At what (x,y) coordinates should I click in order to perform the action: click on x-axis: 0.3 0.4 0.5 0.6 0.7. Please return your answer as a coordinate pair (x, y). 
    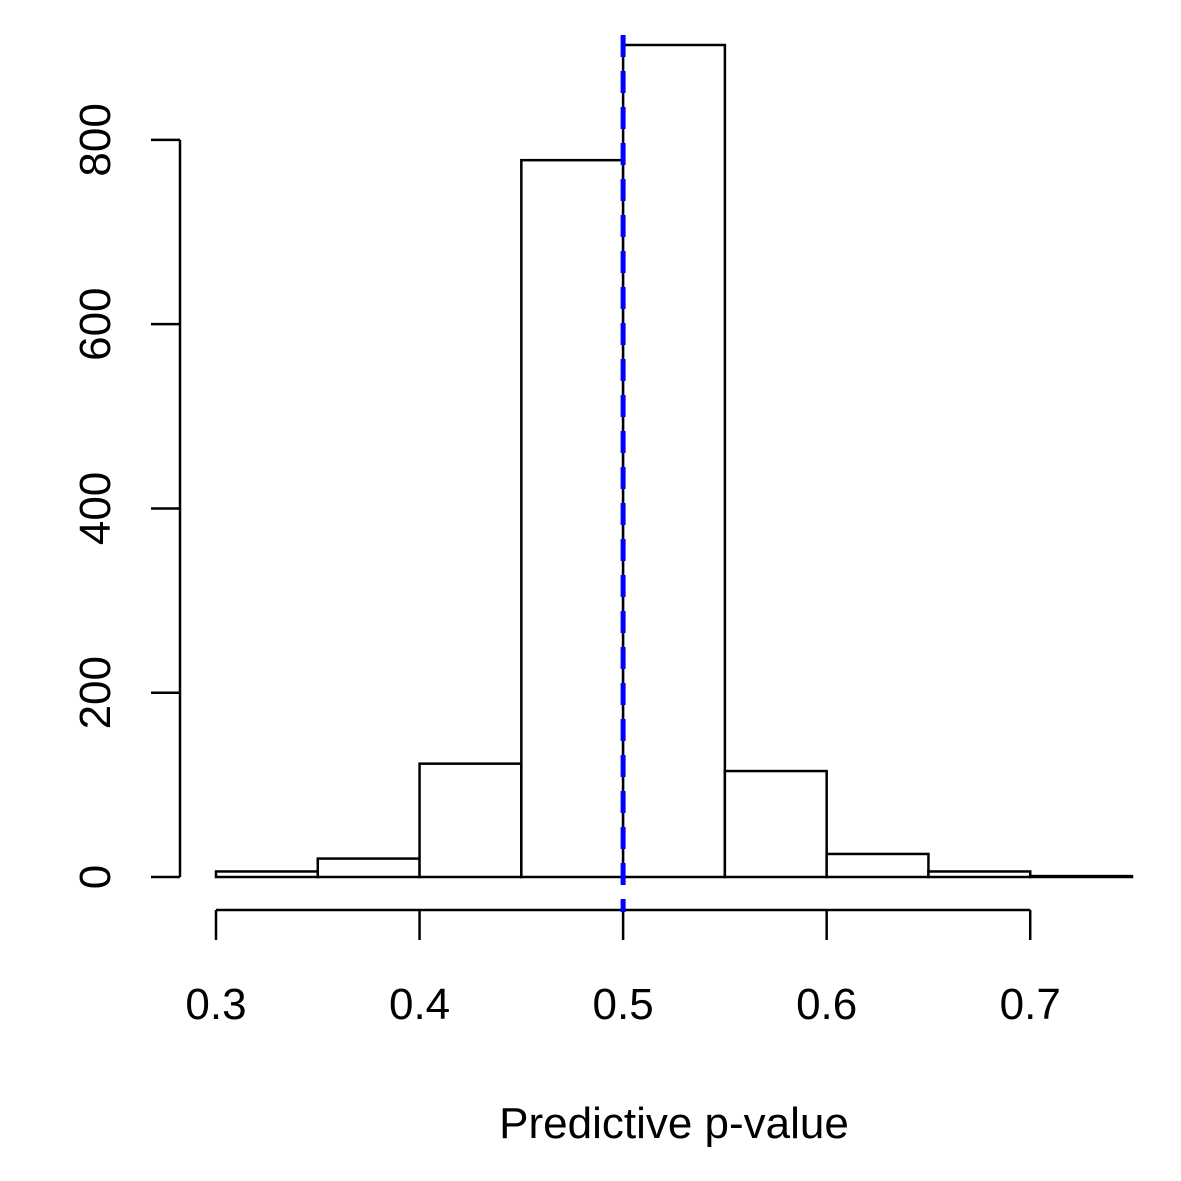
    Looking at the image, I should click on (623, 968).